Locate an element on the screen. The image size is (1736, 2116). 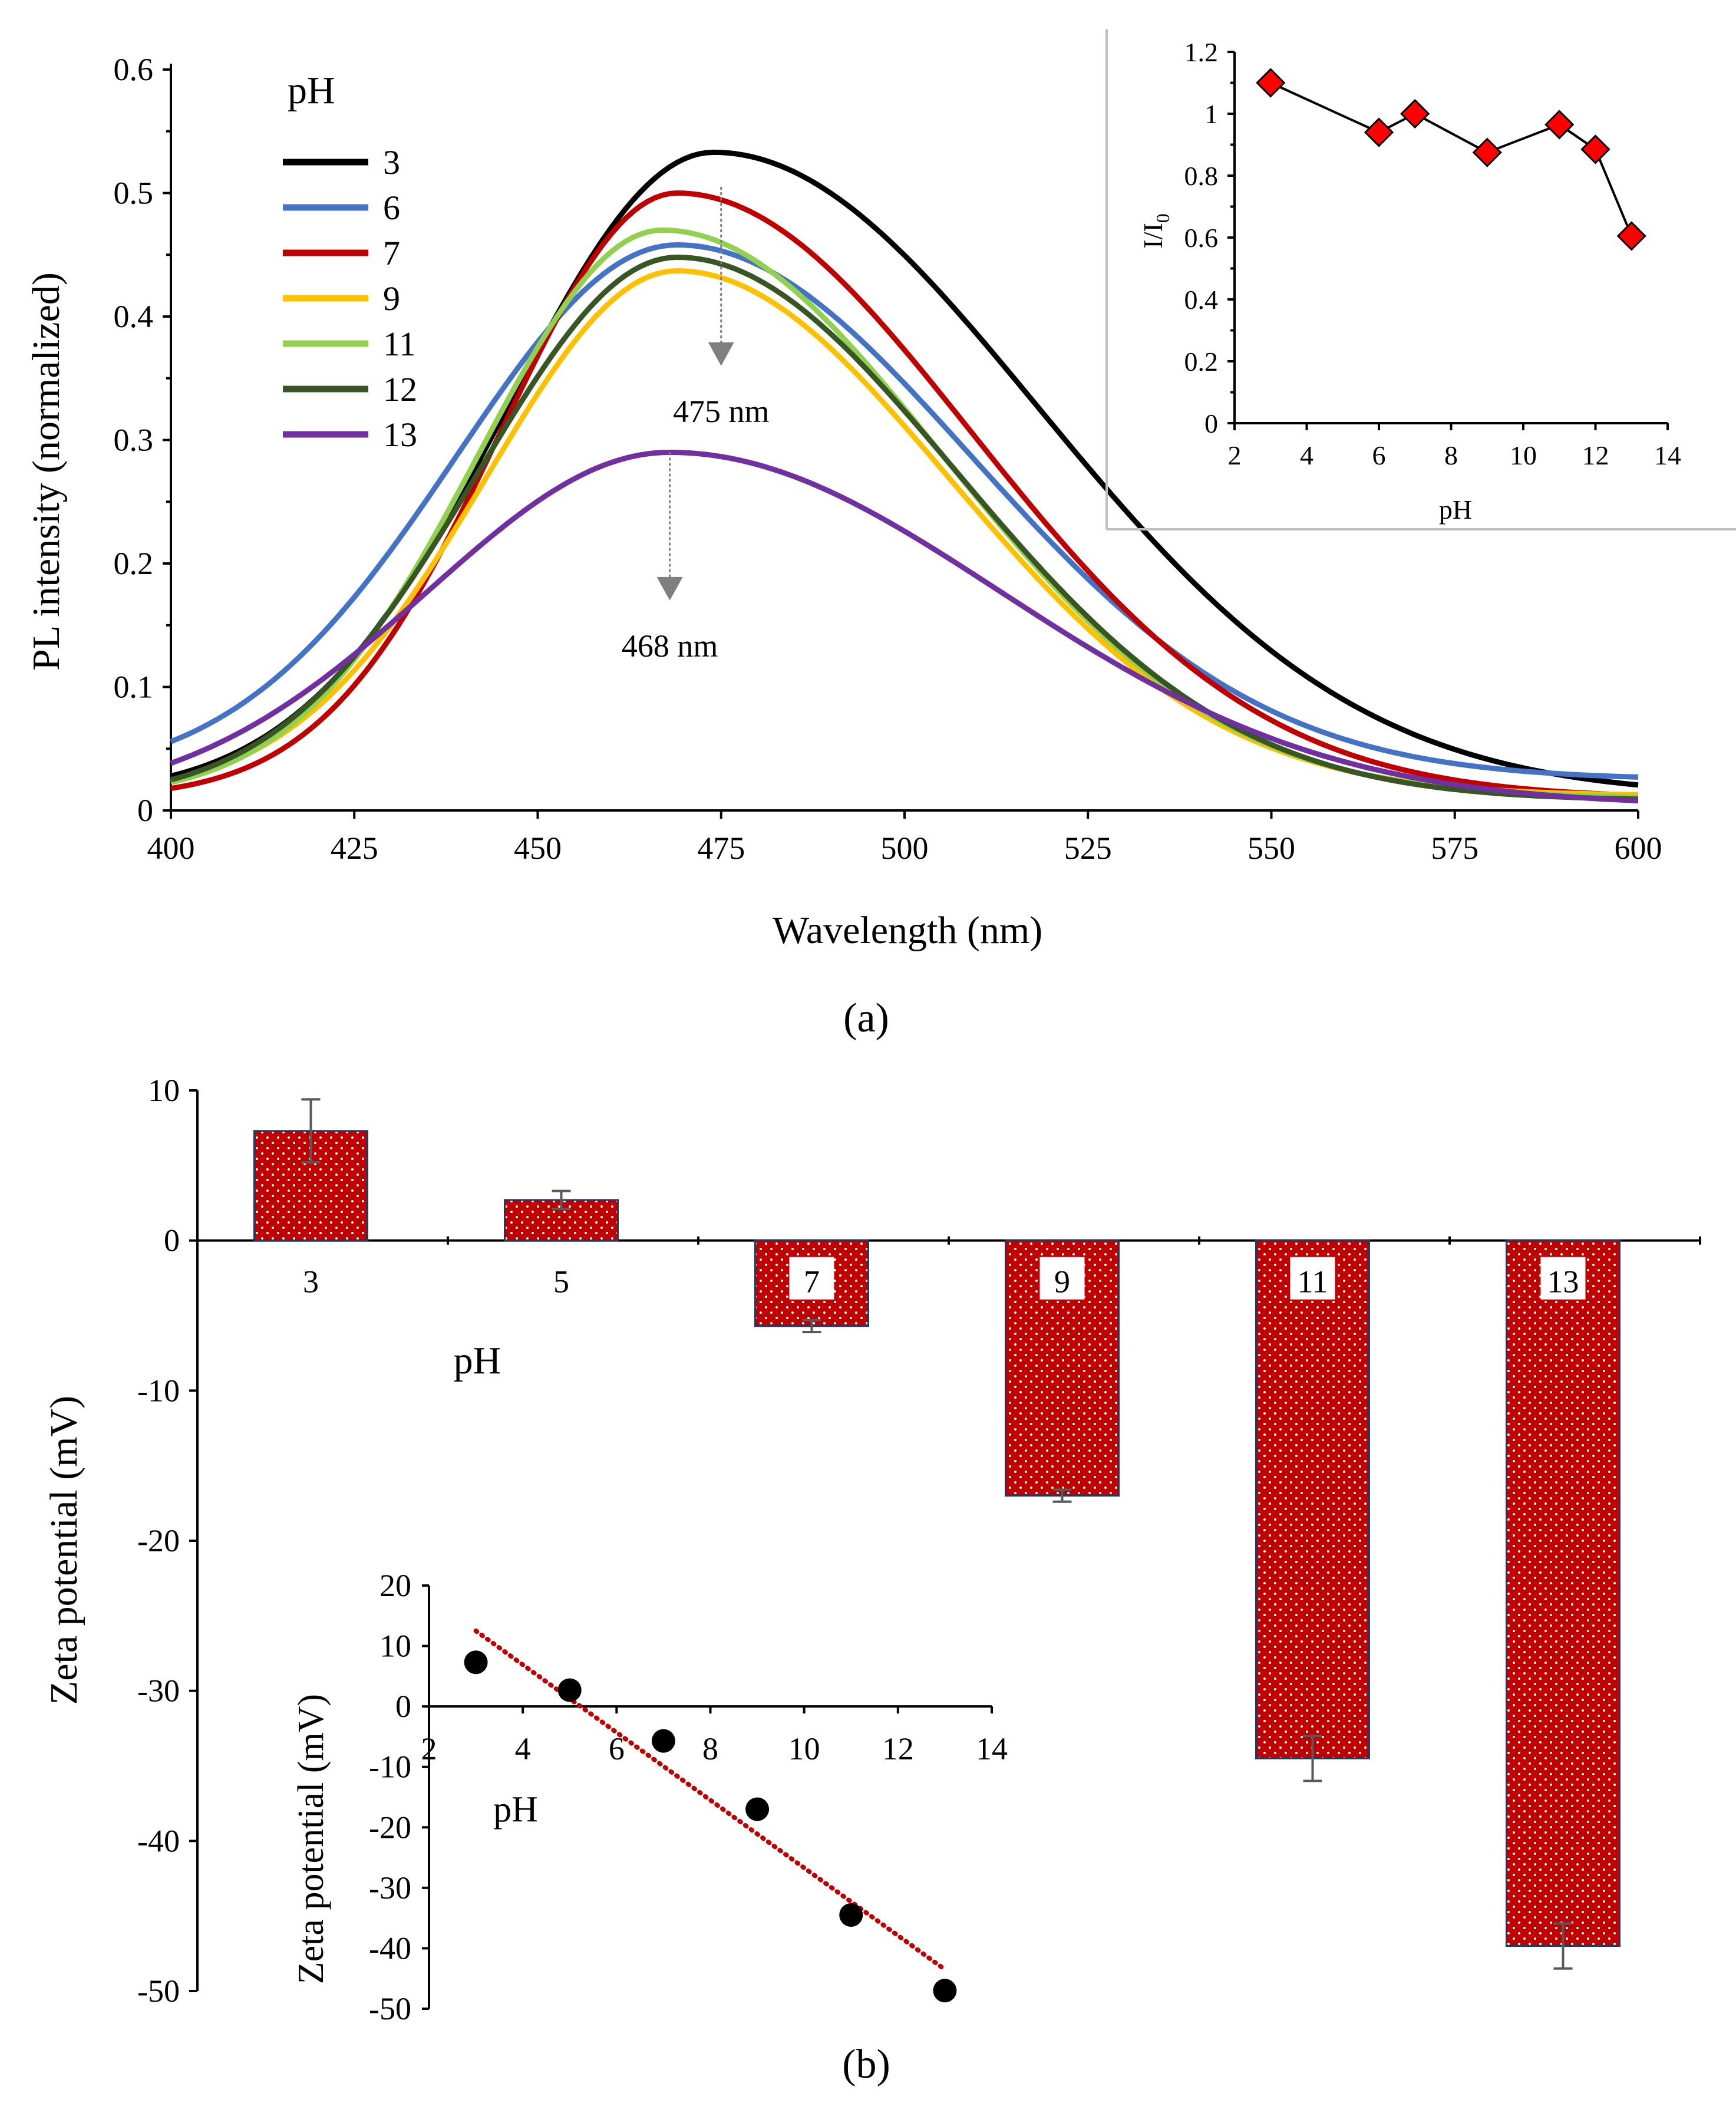
legend-label-ph-12: 12 is located at coordinates (400, 389).